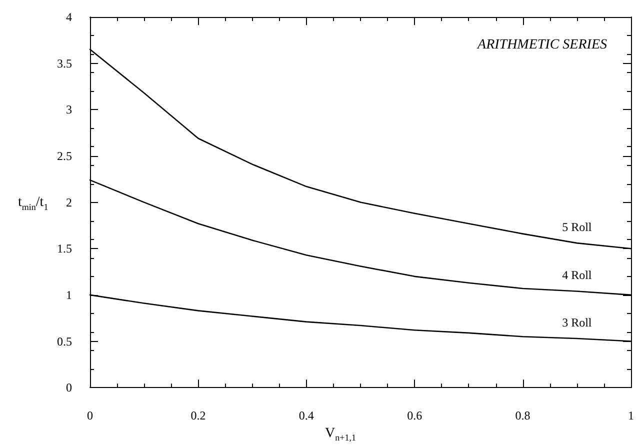 The width and height of the screenshot is (637, 447). What do you see at coordinates (522, 415) in the screenshot?
I see `x-tick-label: 0.8` at bounding box center [522, 415].